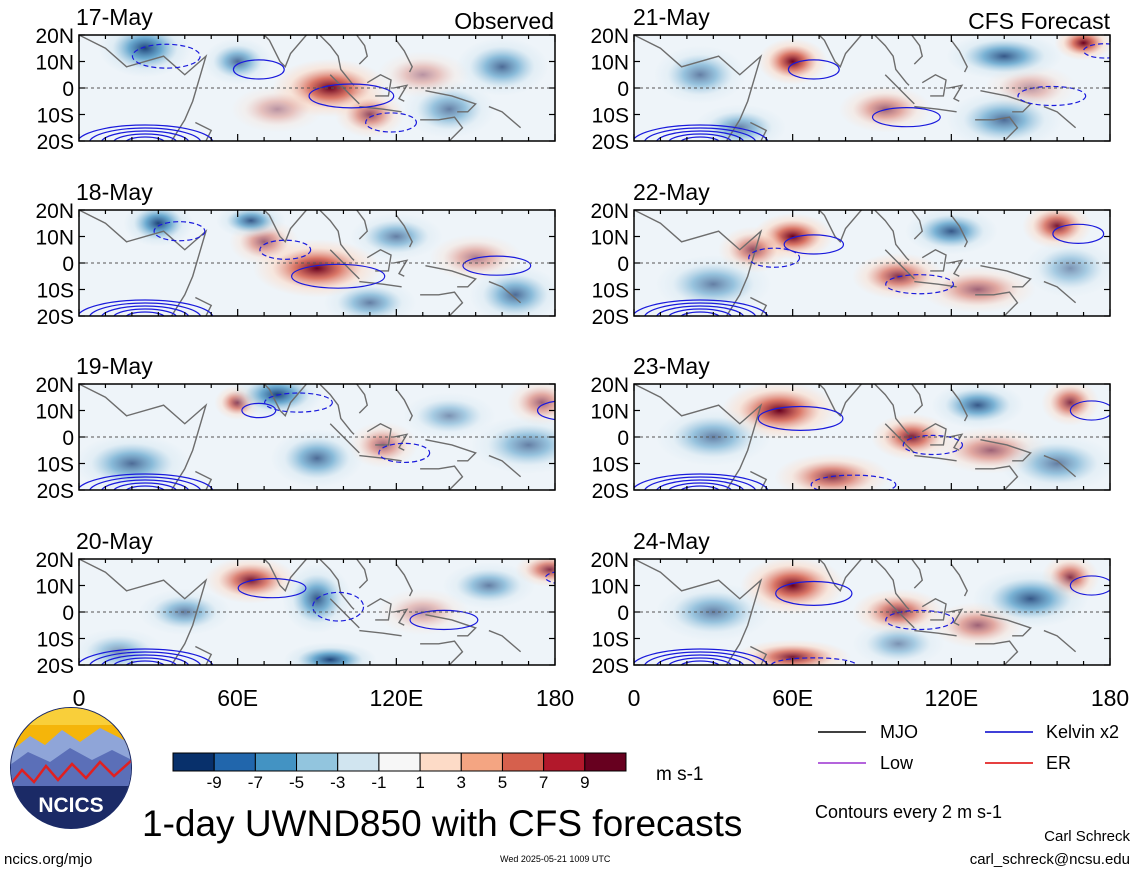 Image resolution: width=1135 pixels, height=872 pixels. I want to click on x-tick-label: 0, so click(79, 698).